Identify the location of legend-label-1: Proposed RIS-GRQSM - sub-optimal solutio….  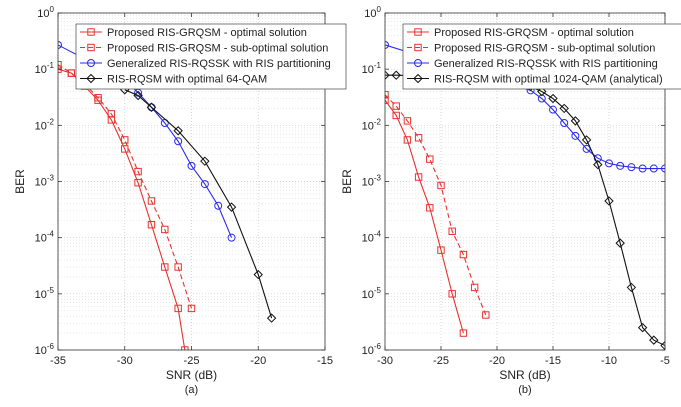
(544, 49).